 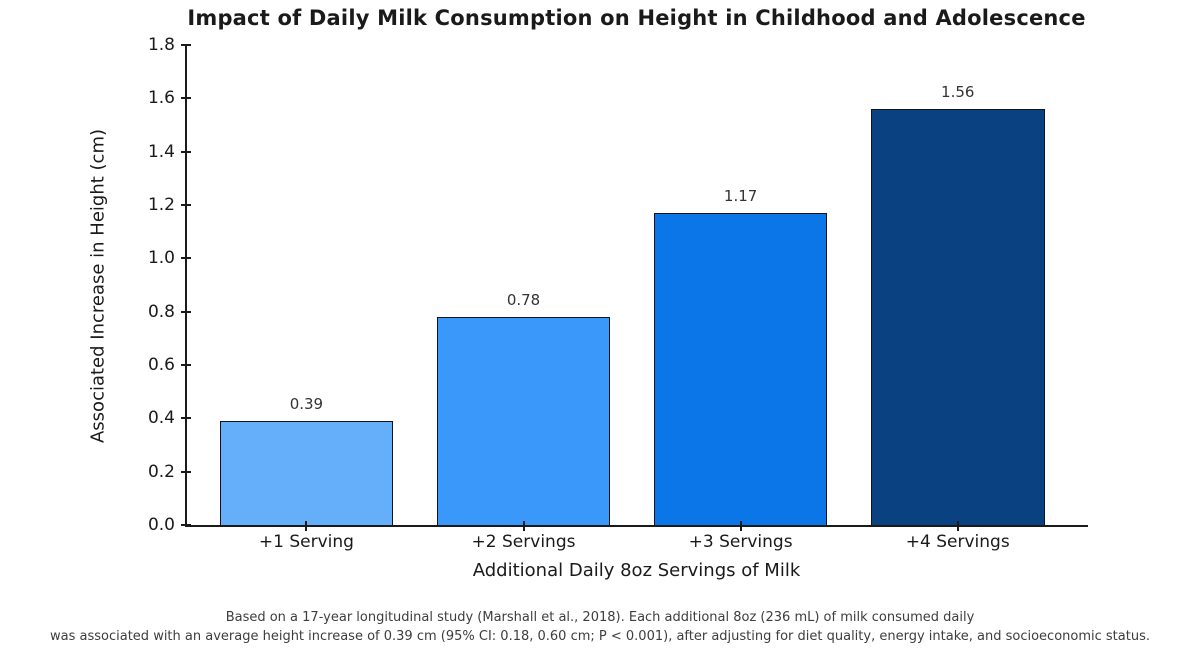 What do you see at coordinates (161, 98) in the screenshot?
I see `y-tick-label: 1.6` at bounding box center [161, 98].